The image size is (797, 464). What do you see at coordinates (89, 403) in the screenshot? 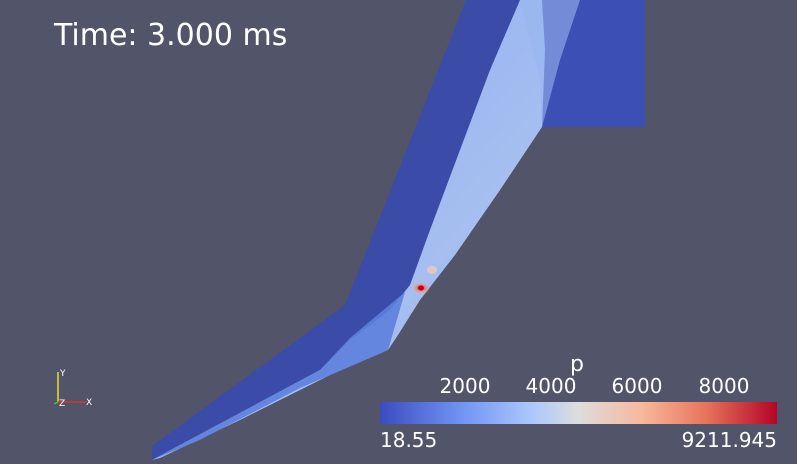
I see `x-axis-label: X` at bounding box center [89, 403].